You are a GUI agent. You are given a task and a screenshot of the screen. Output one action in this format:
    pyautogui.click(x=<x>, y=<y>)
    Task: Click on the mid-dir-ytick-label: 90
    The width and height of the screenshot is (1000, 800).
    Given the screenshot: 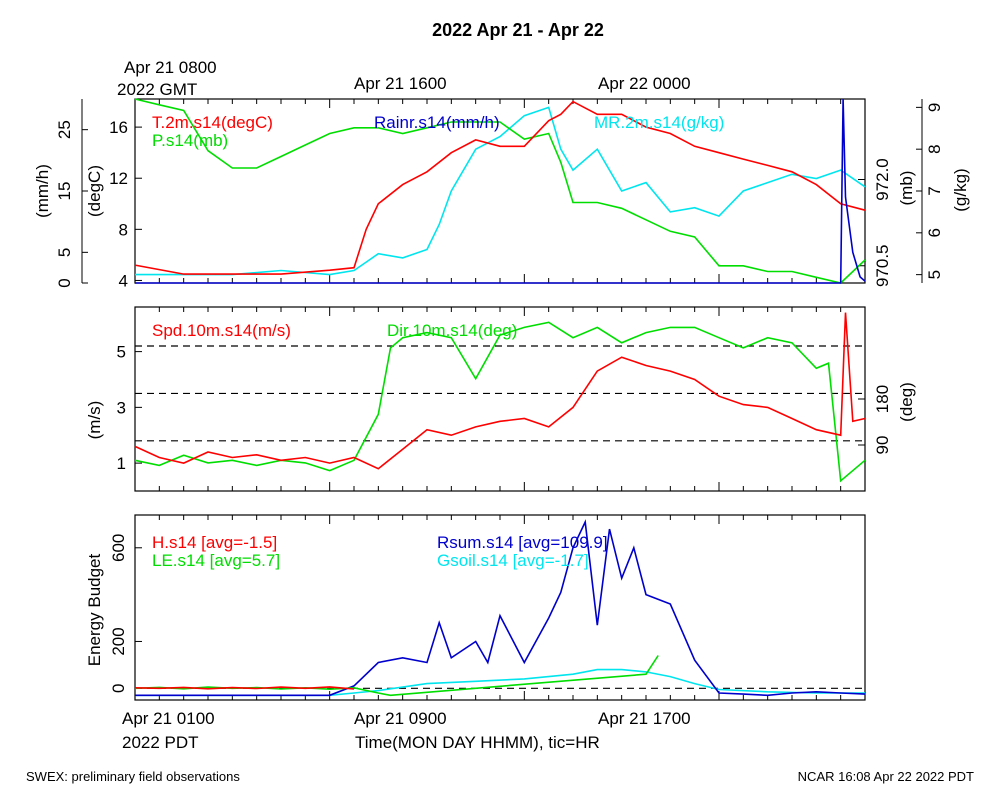 What is the action you would take?
    pyautogui.click(x=882, y=445)
    